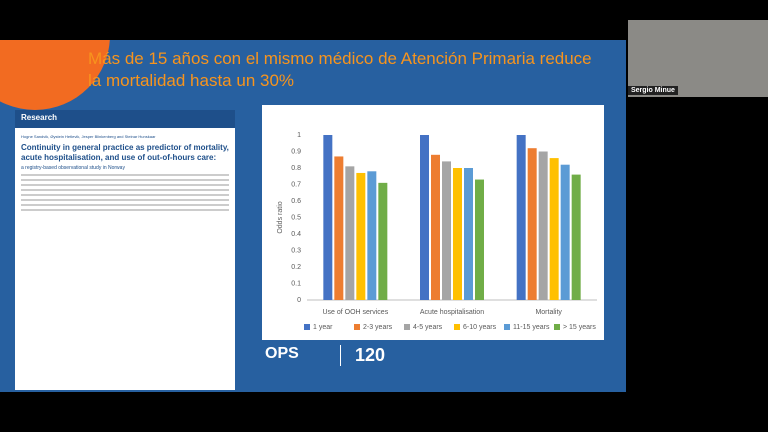 The image size is (768, 432). I want to click on logo: OPS, so click(282, 353).